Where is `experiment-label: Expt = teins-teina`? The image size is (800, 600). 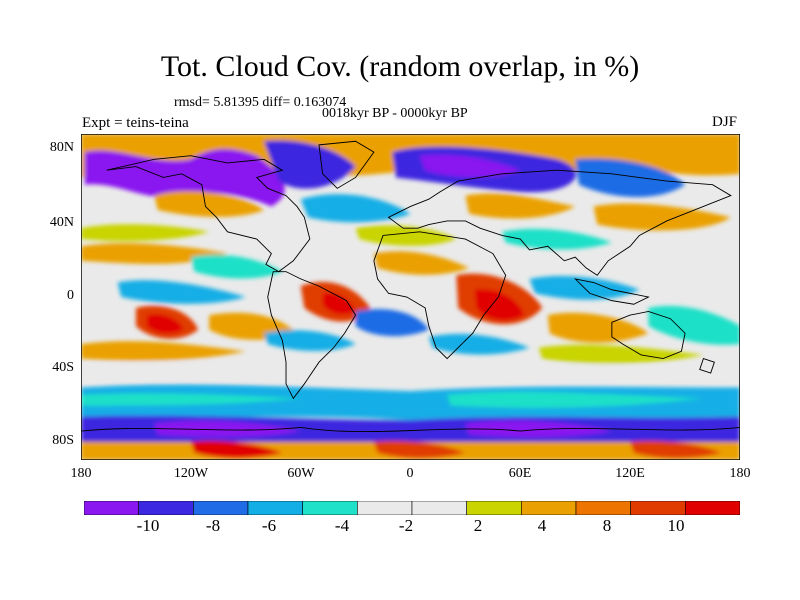 experiment-label: Expt = teins-teina is located at coordinates (135, 123).